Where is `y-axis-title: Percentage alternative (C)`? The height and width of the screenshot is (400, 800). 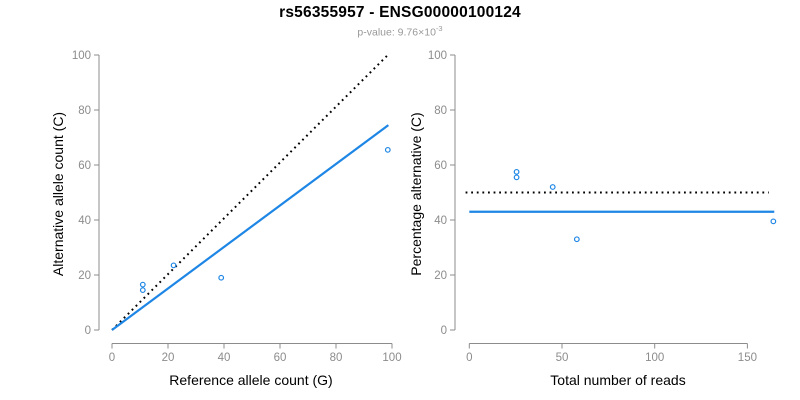 y-axis-title: Percentage alternative (C) is located at coordinates (416, 193).